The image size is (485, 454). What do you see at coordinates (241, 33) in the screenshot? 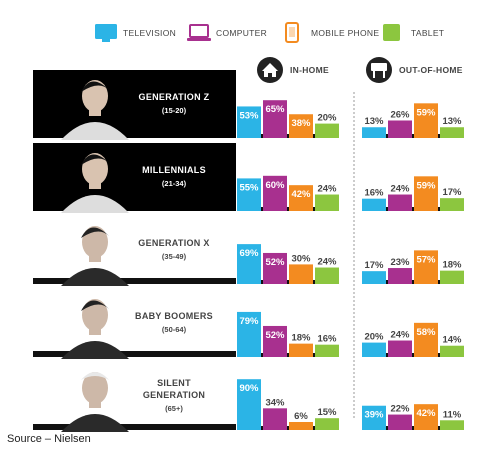
I see `legend-label: COMPUTER` at bounding box center [241, 33].